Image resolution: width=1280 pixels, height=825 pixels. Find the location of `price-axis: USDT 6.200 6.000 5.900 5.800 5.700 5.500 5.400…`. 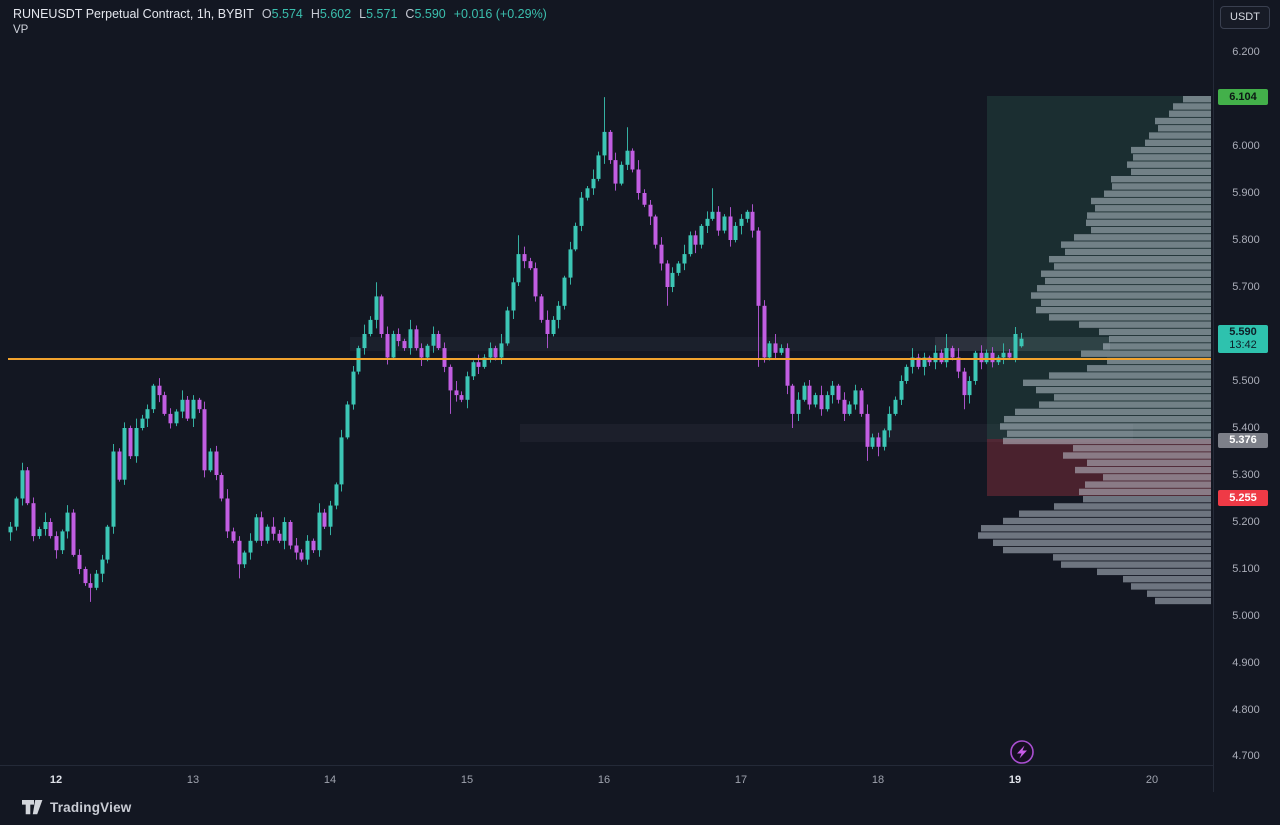

price-axis: USDT 6.200 6.000 5.900 5.800 5.700 5.500 5.400… is located at coordinates (1246, 396).